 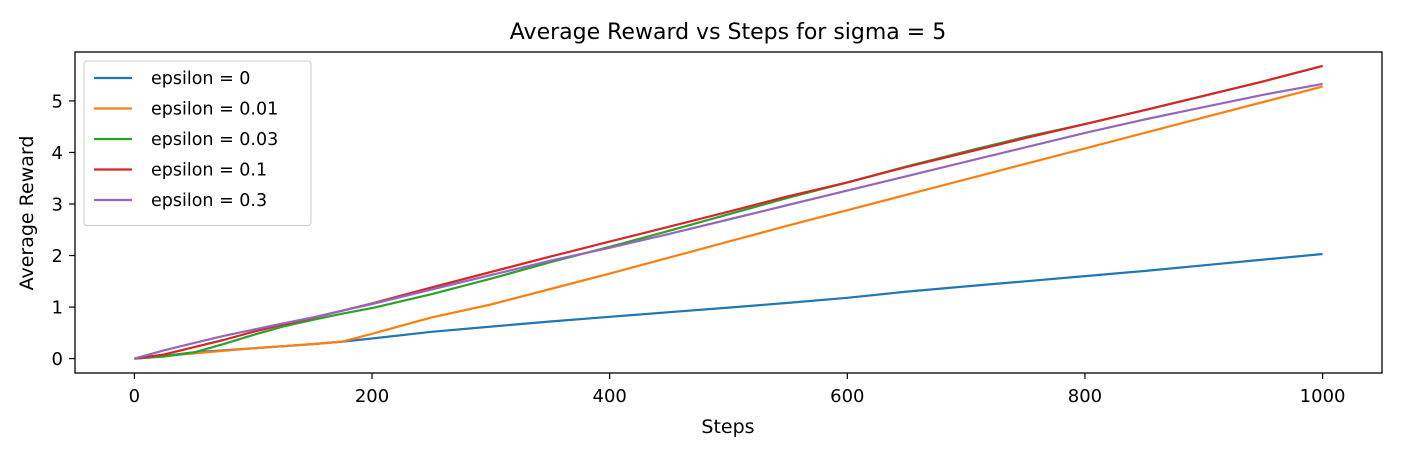 I want to click on x-axis-title: Steps, so click(x=727, y=427).